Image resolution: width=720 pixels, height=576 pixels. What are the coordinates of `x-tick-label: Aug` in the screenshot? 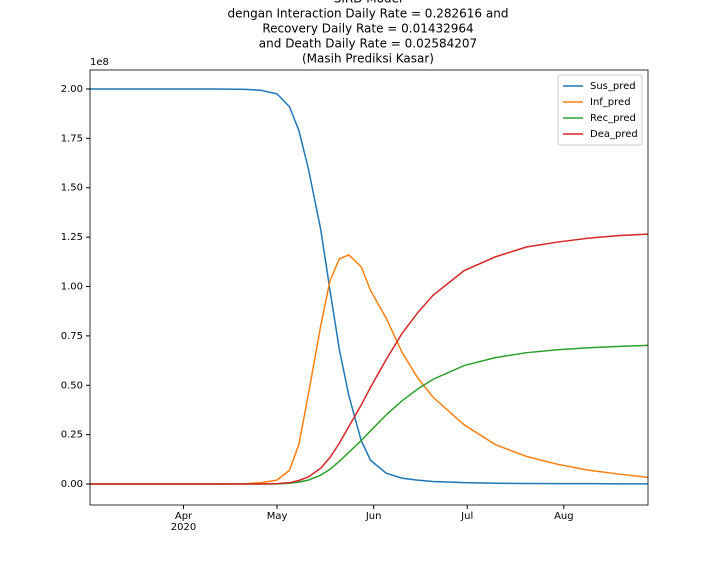 It's located at (564, 516).